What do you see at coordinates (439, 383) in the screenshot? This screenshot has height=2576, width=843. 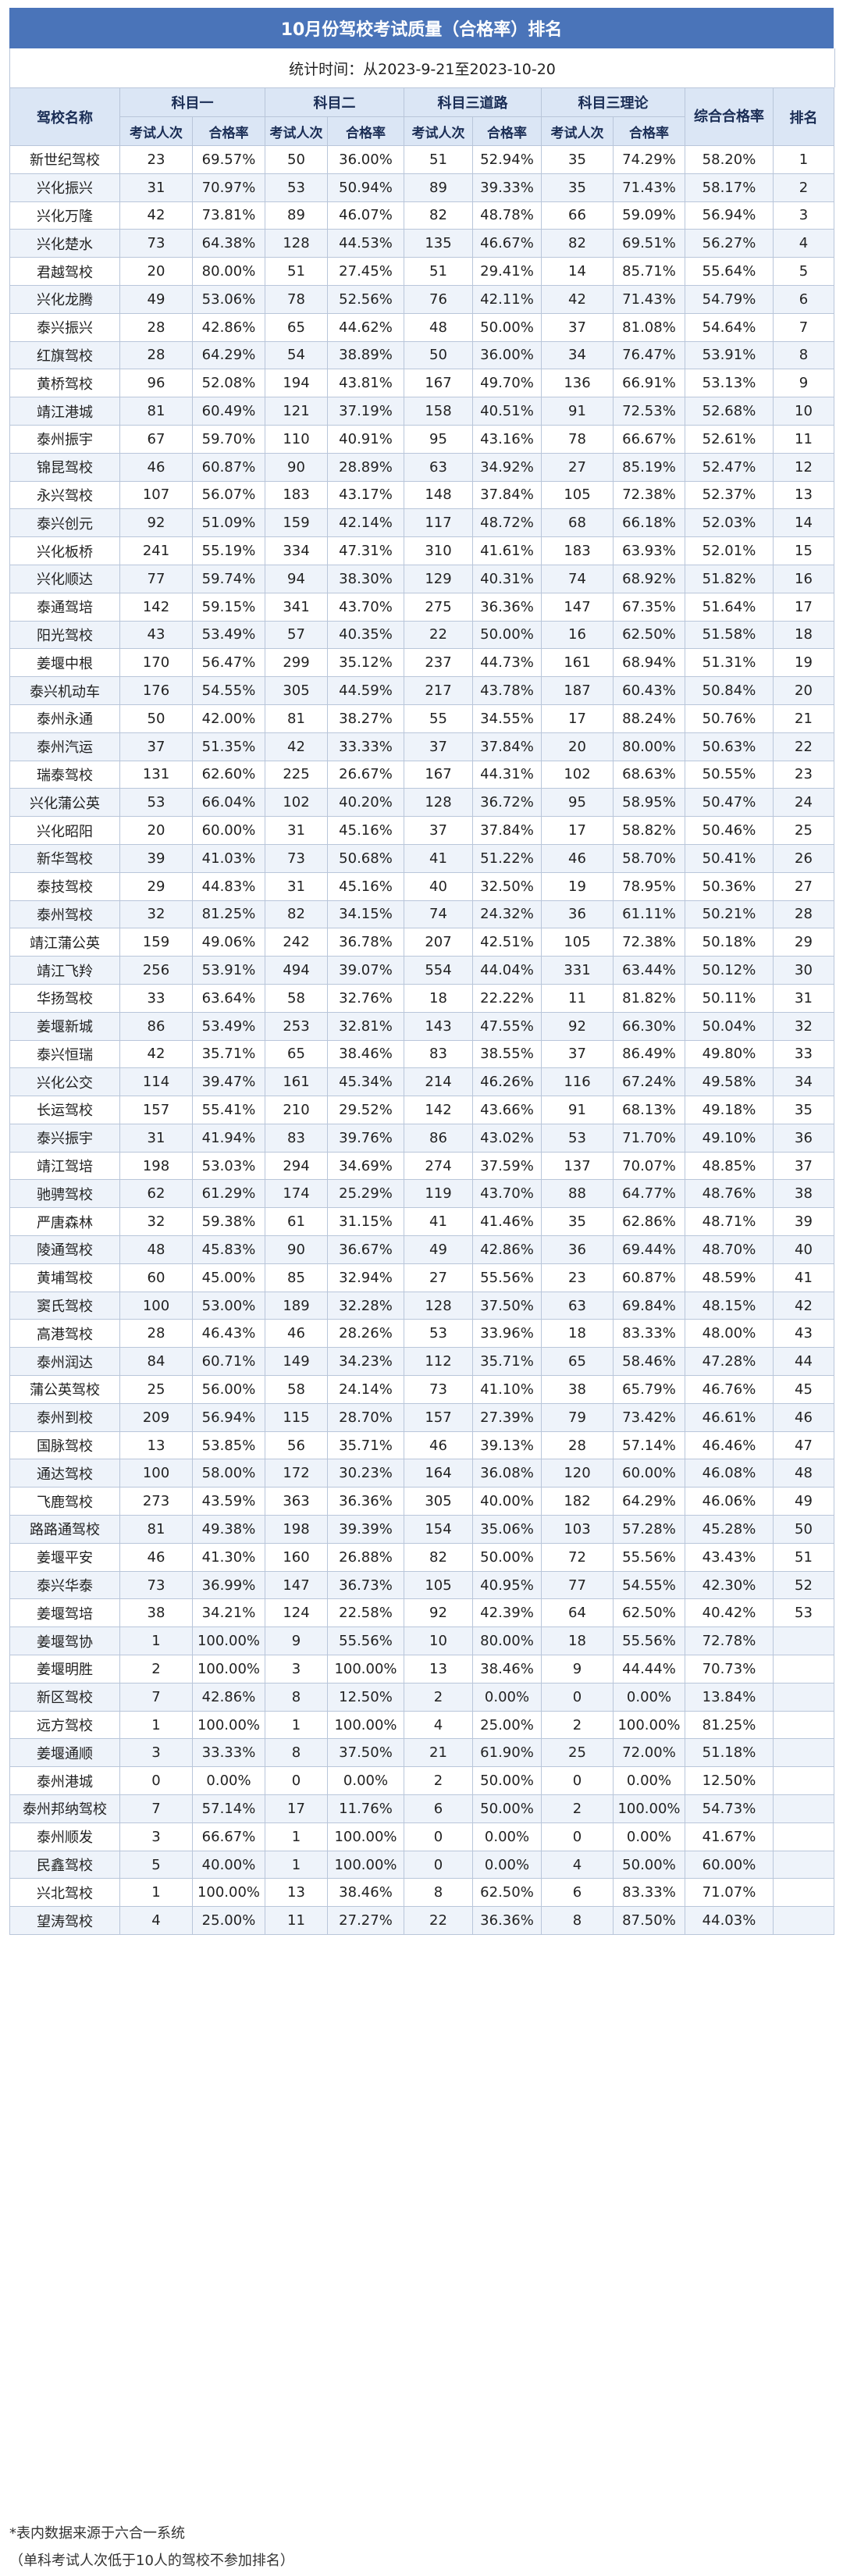 I see `subject3-road-count: 167` at bounding box center [439, 383].